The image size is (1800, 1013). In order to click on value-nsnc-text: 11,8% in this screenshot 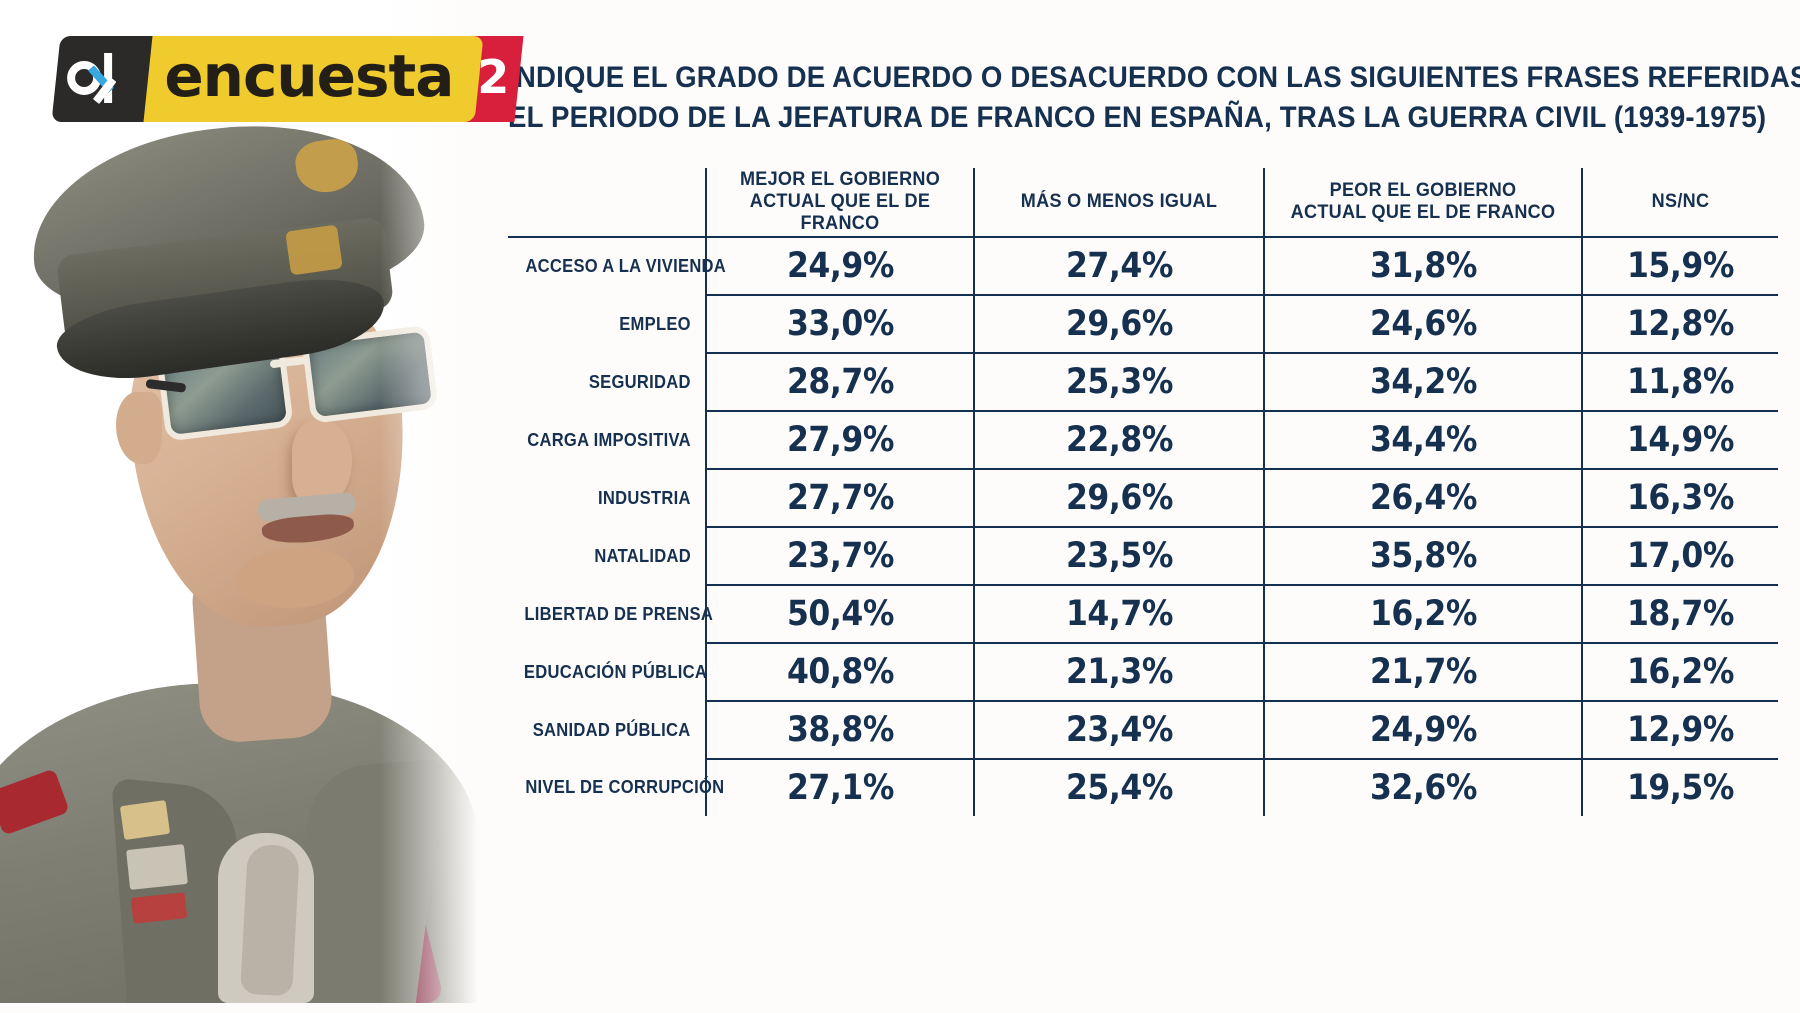, I will do `click(1680, 382)`.